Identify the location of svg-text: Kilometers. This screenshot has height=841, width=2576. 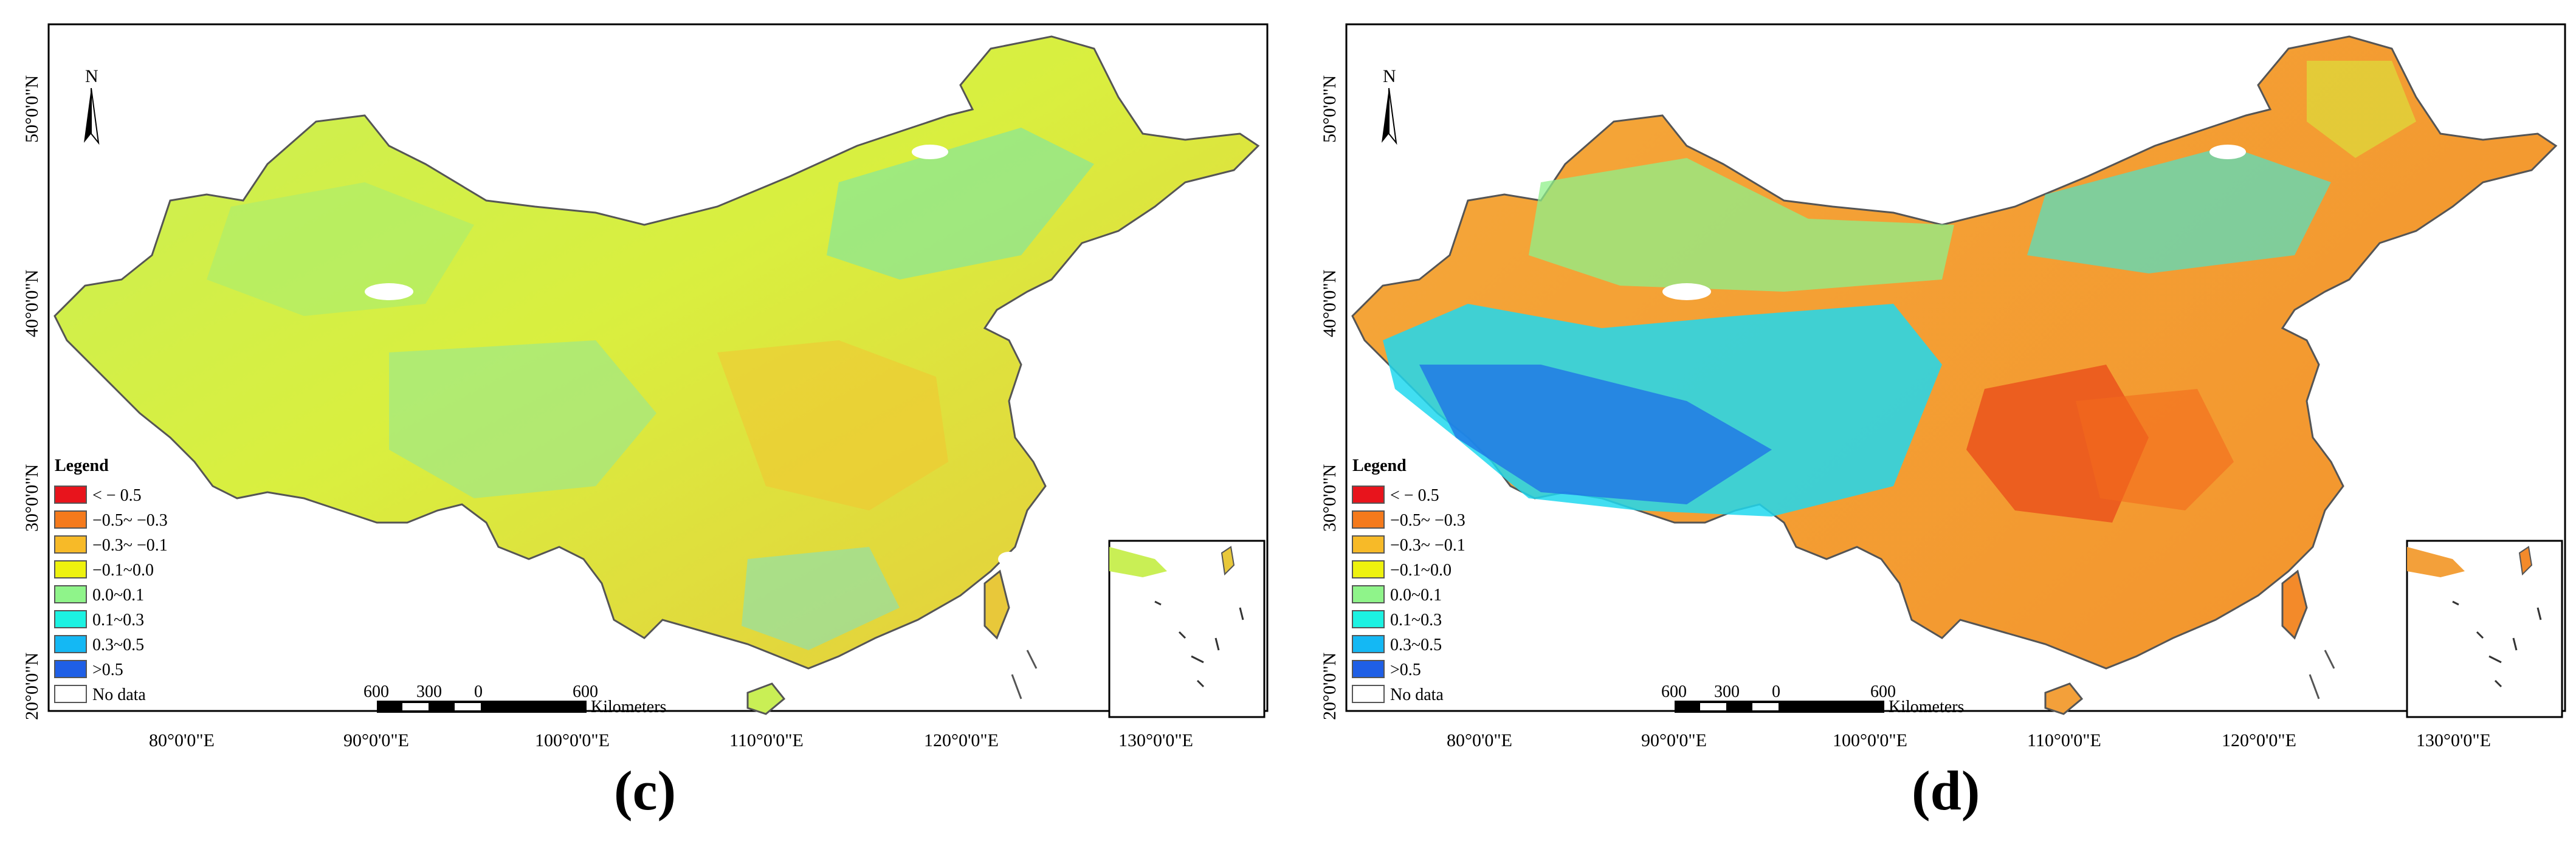
(629, 707).